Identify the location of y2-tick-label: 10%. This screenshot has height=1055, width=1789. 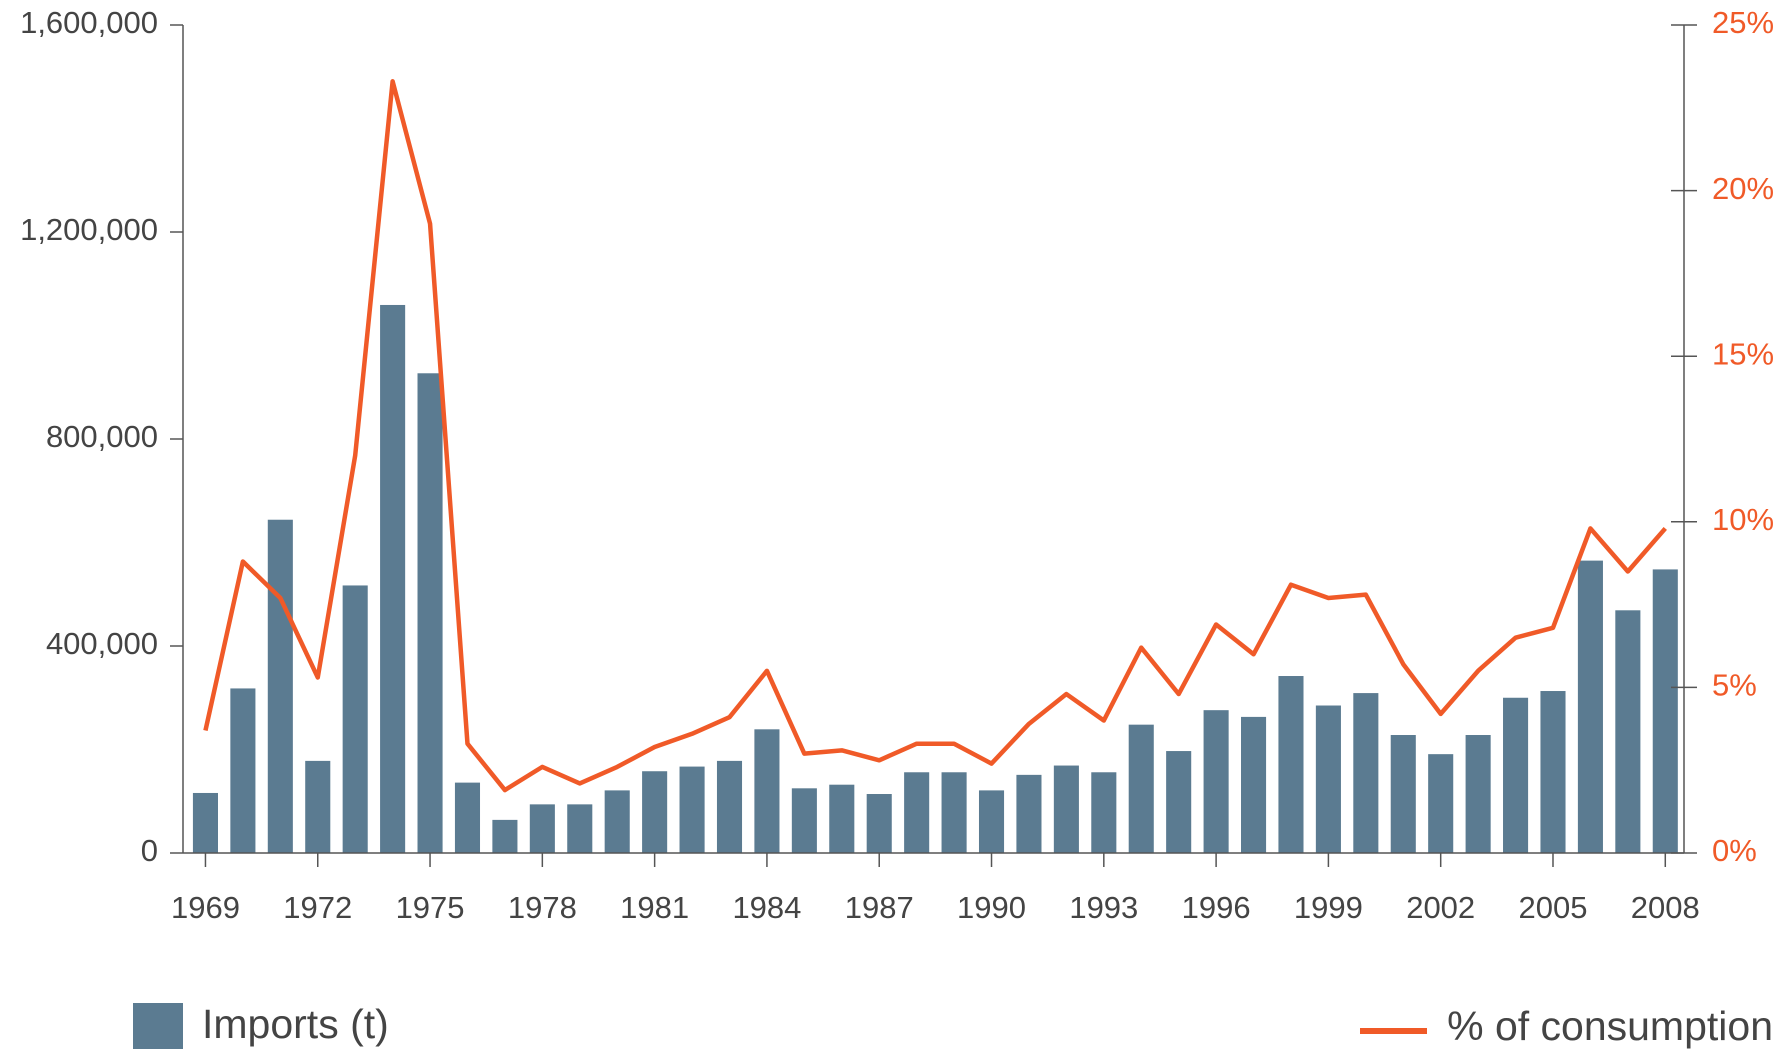
(1743, 519).